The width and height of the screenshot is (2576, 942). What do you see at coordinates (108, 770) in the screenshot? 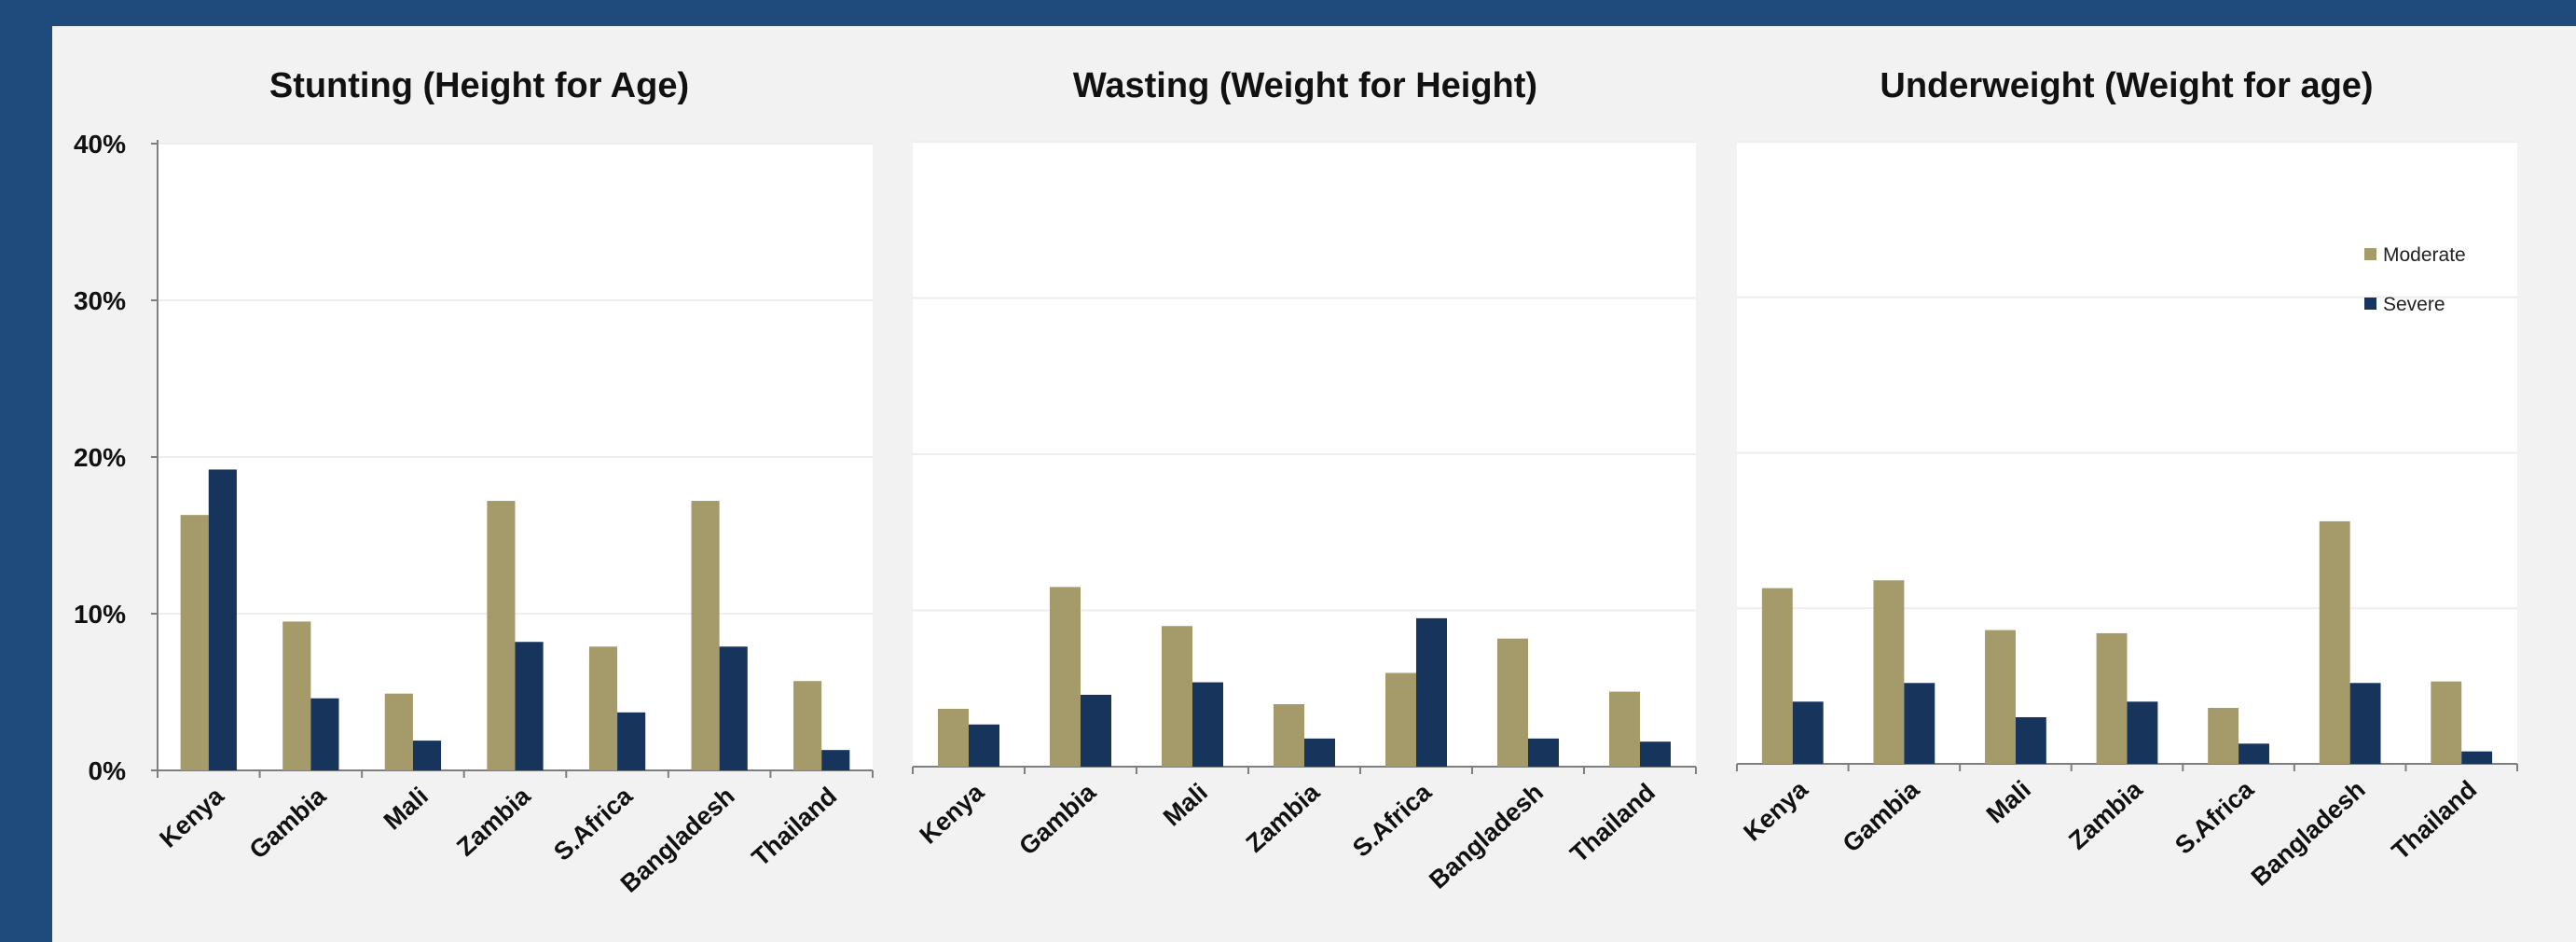
I see `y-tick-label: 0%` at bounding box center [108, 770].